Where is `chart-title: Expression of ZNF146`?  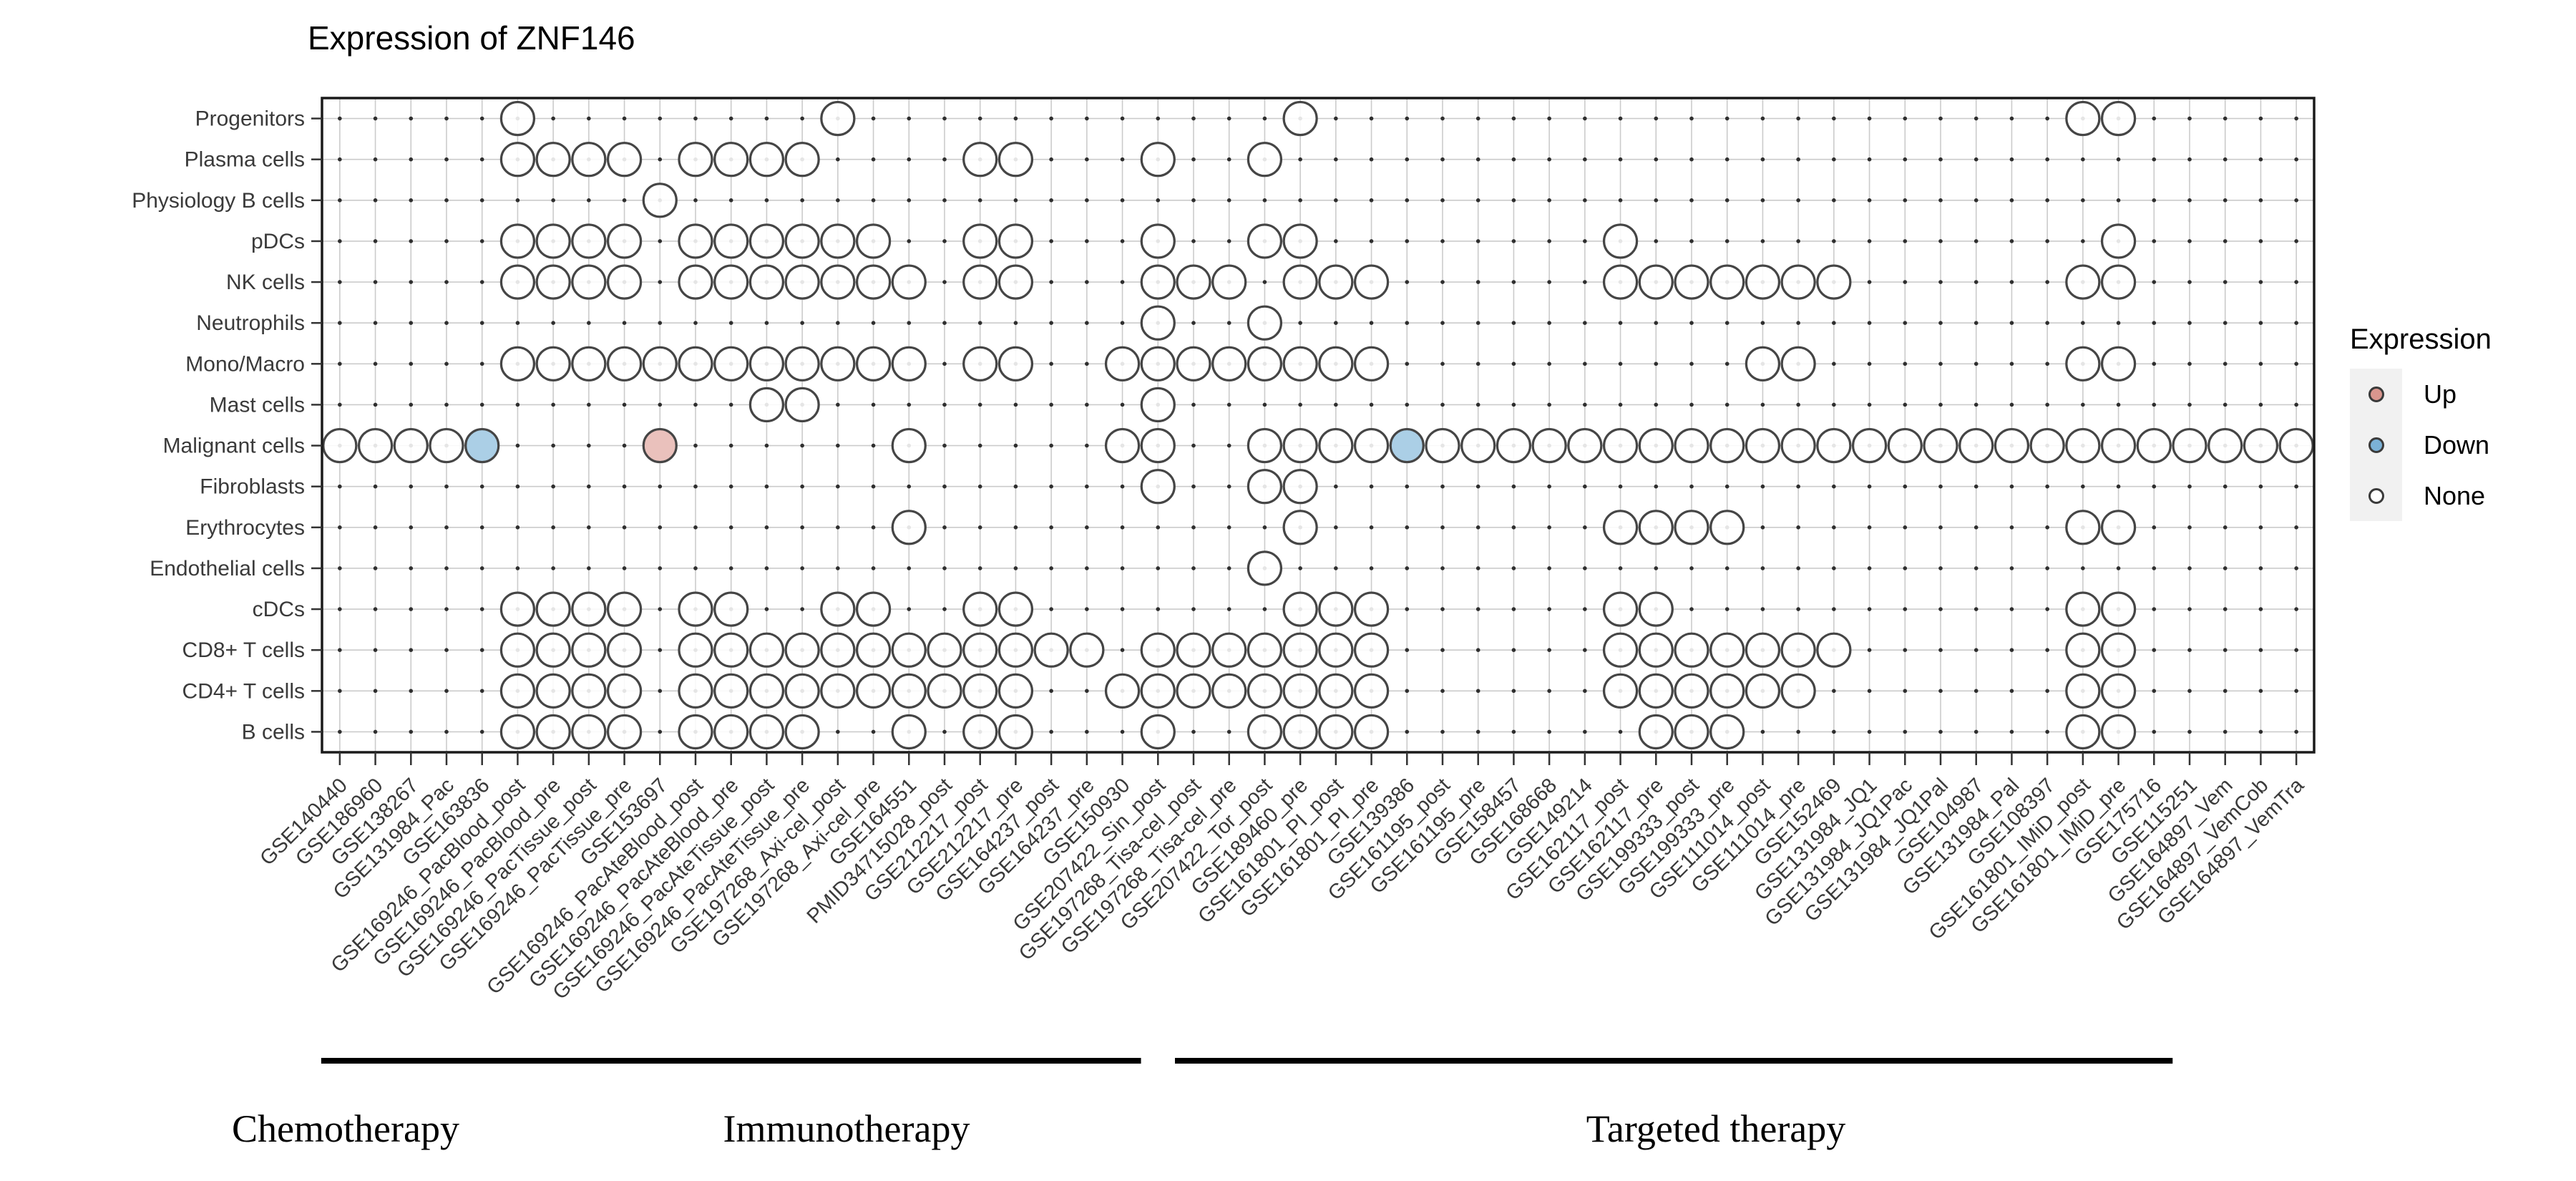
chart-title: Expression of ZNF146 is located at coordinates (471, 38).